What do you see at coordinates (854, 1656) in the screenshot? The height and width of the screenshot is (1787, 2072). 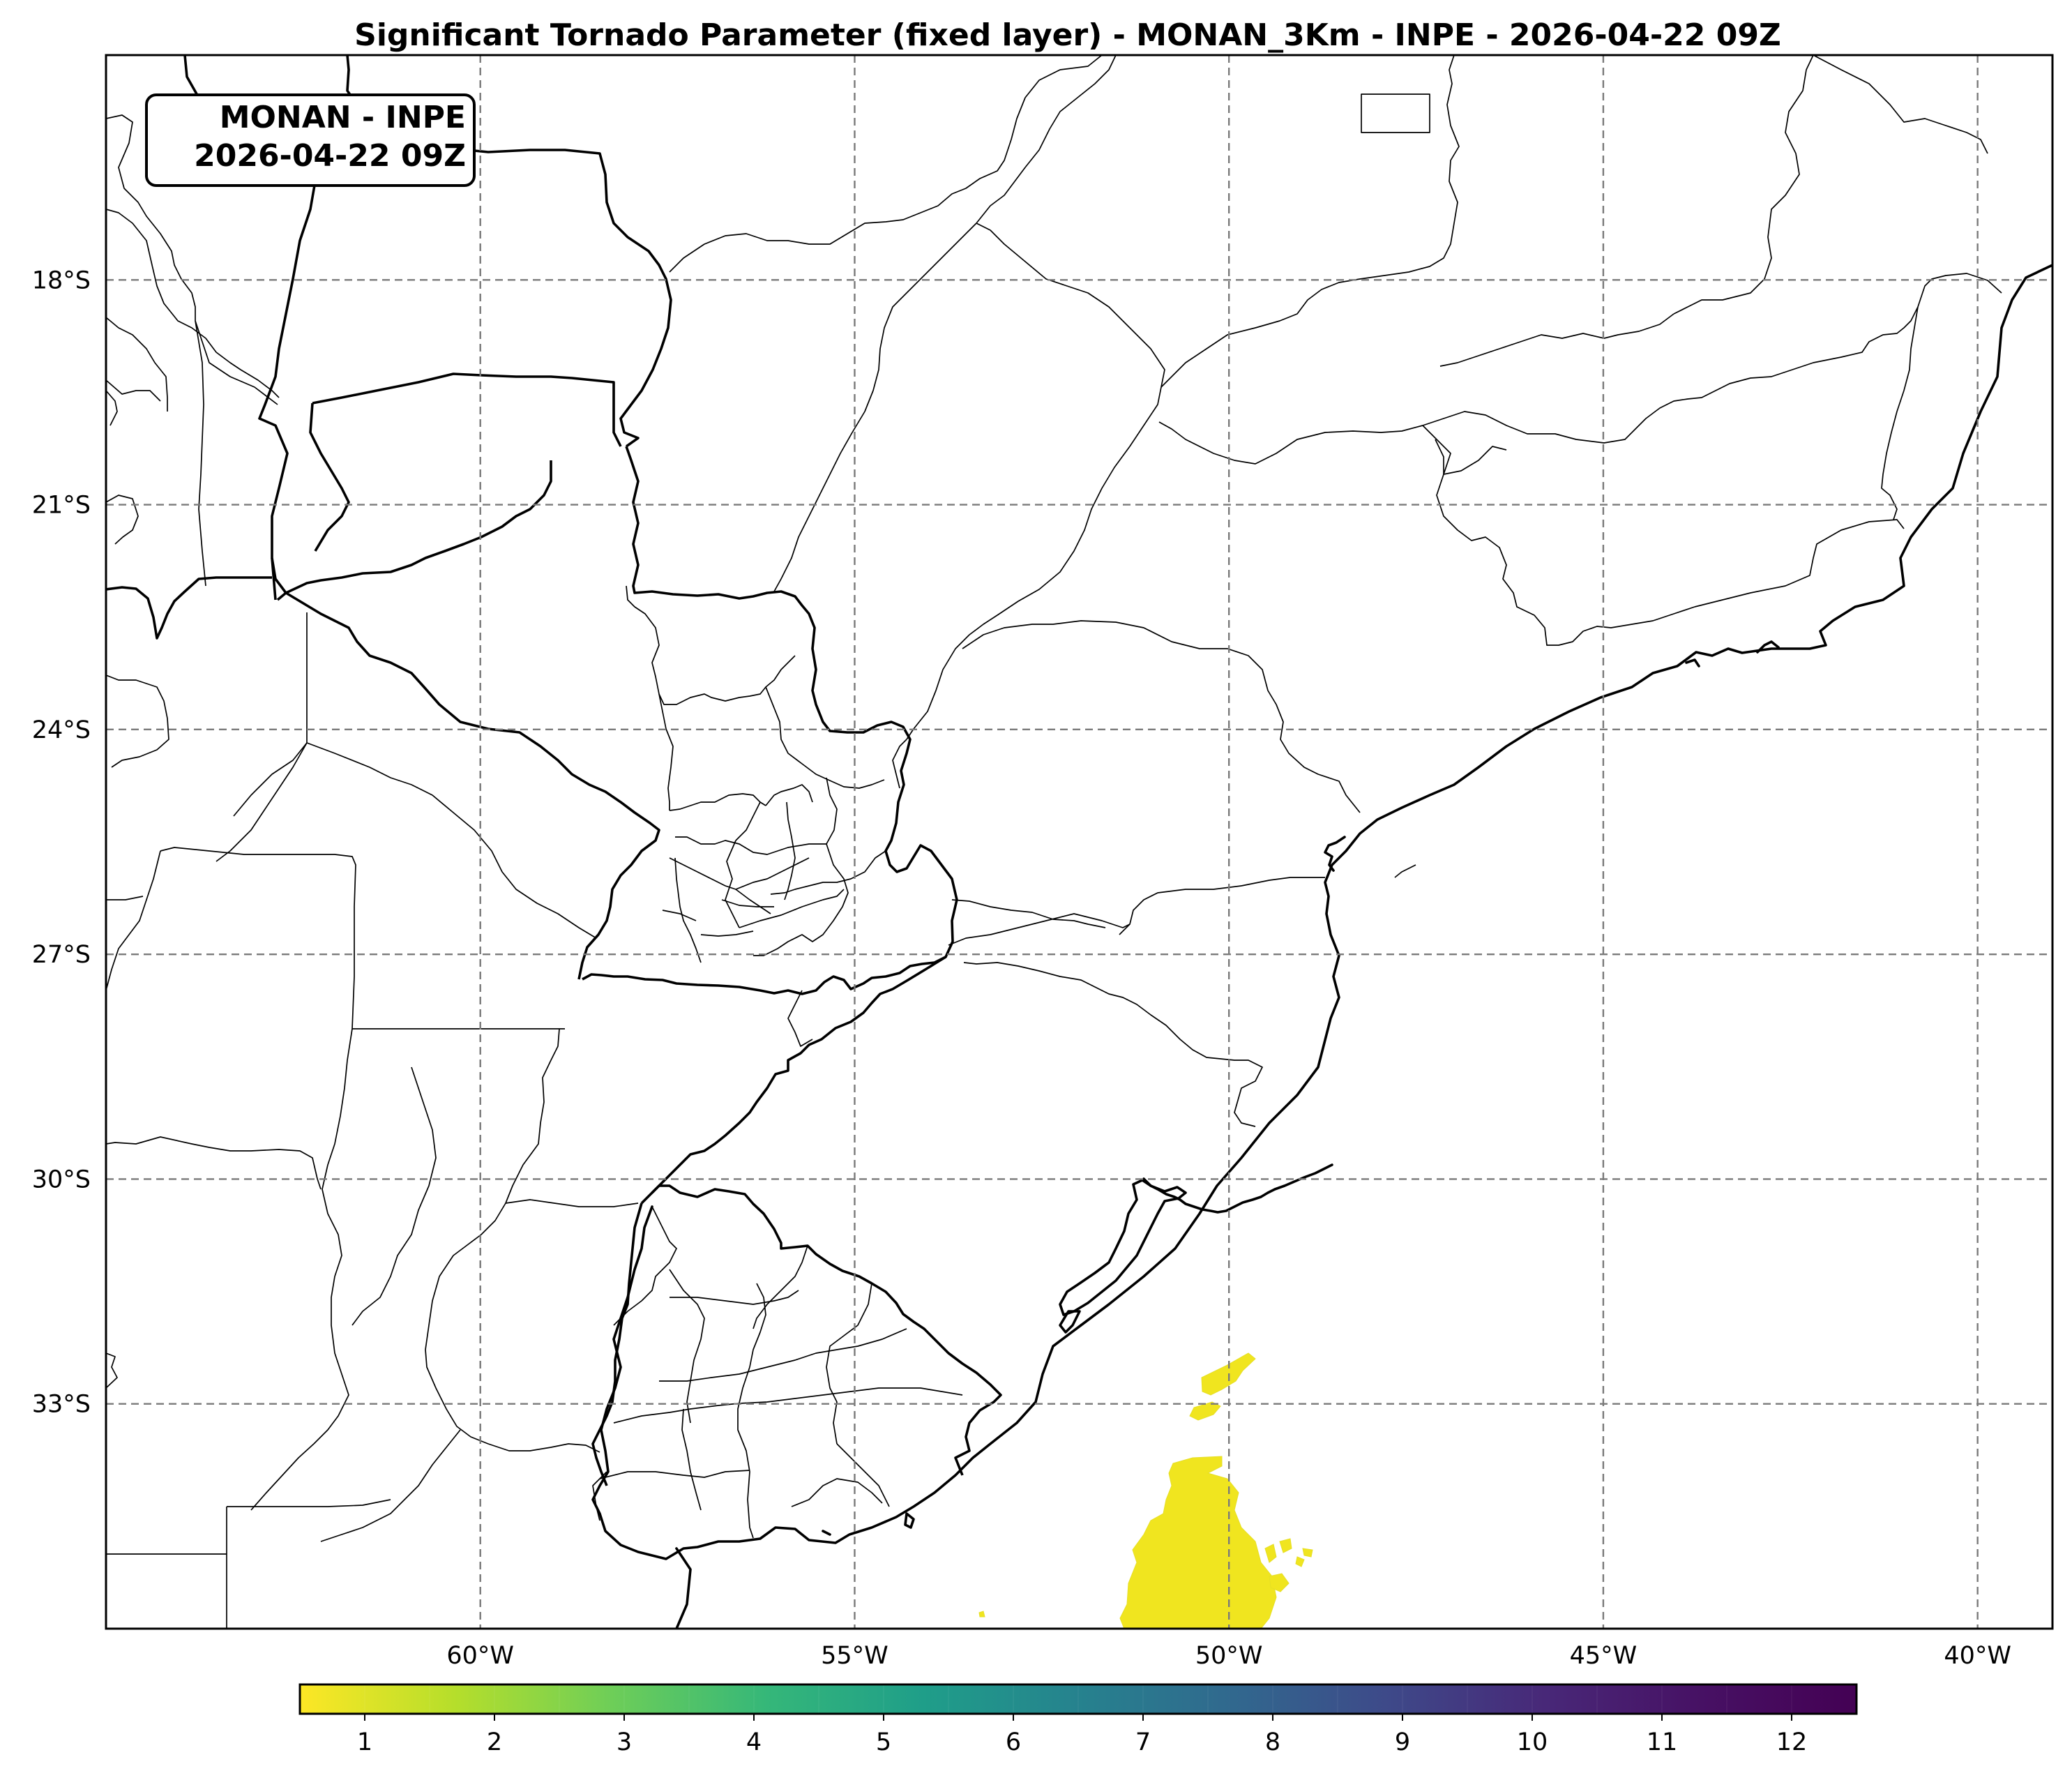 I see `lon-tick-label: 55°W` at bounding box center [854, 1656].